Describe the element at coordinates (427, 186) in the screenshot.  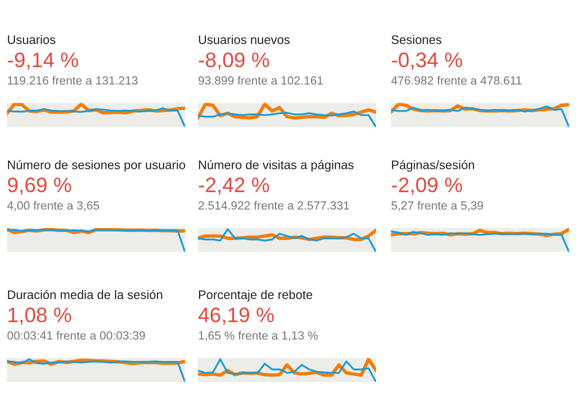
I see `chart-subtitle: -2,09 %` at that location.